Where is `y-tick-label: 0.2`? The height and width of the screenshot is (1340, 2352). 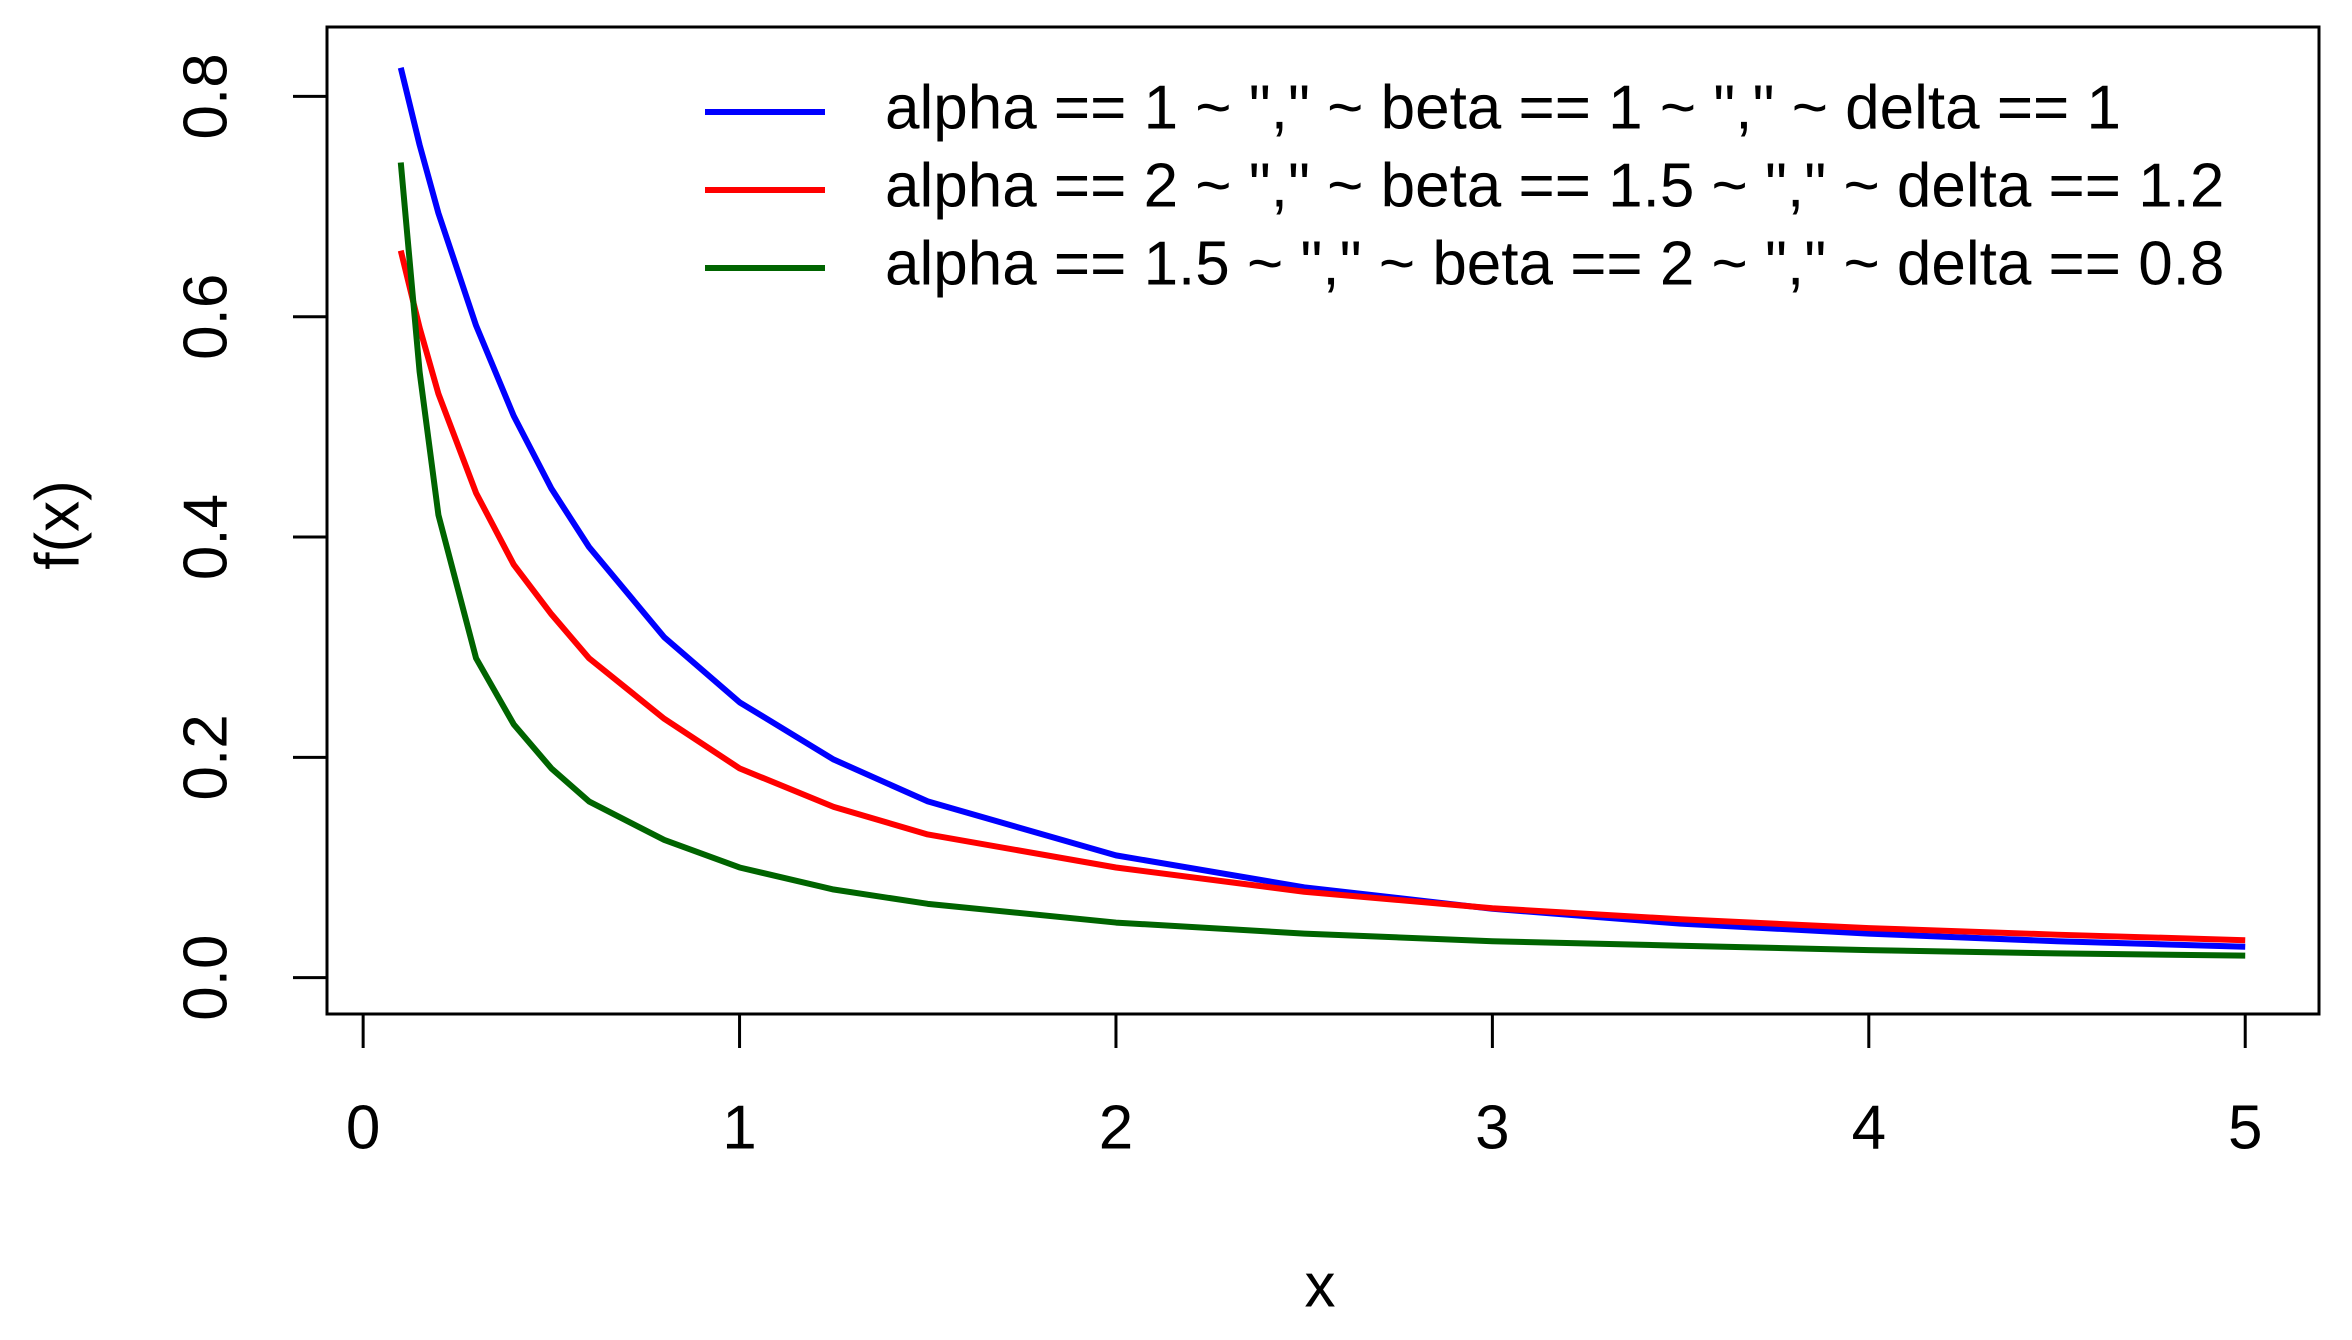 y-tick-label: 0.2 is located at coordinates (205, 757).